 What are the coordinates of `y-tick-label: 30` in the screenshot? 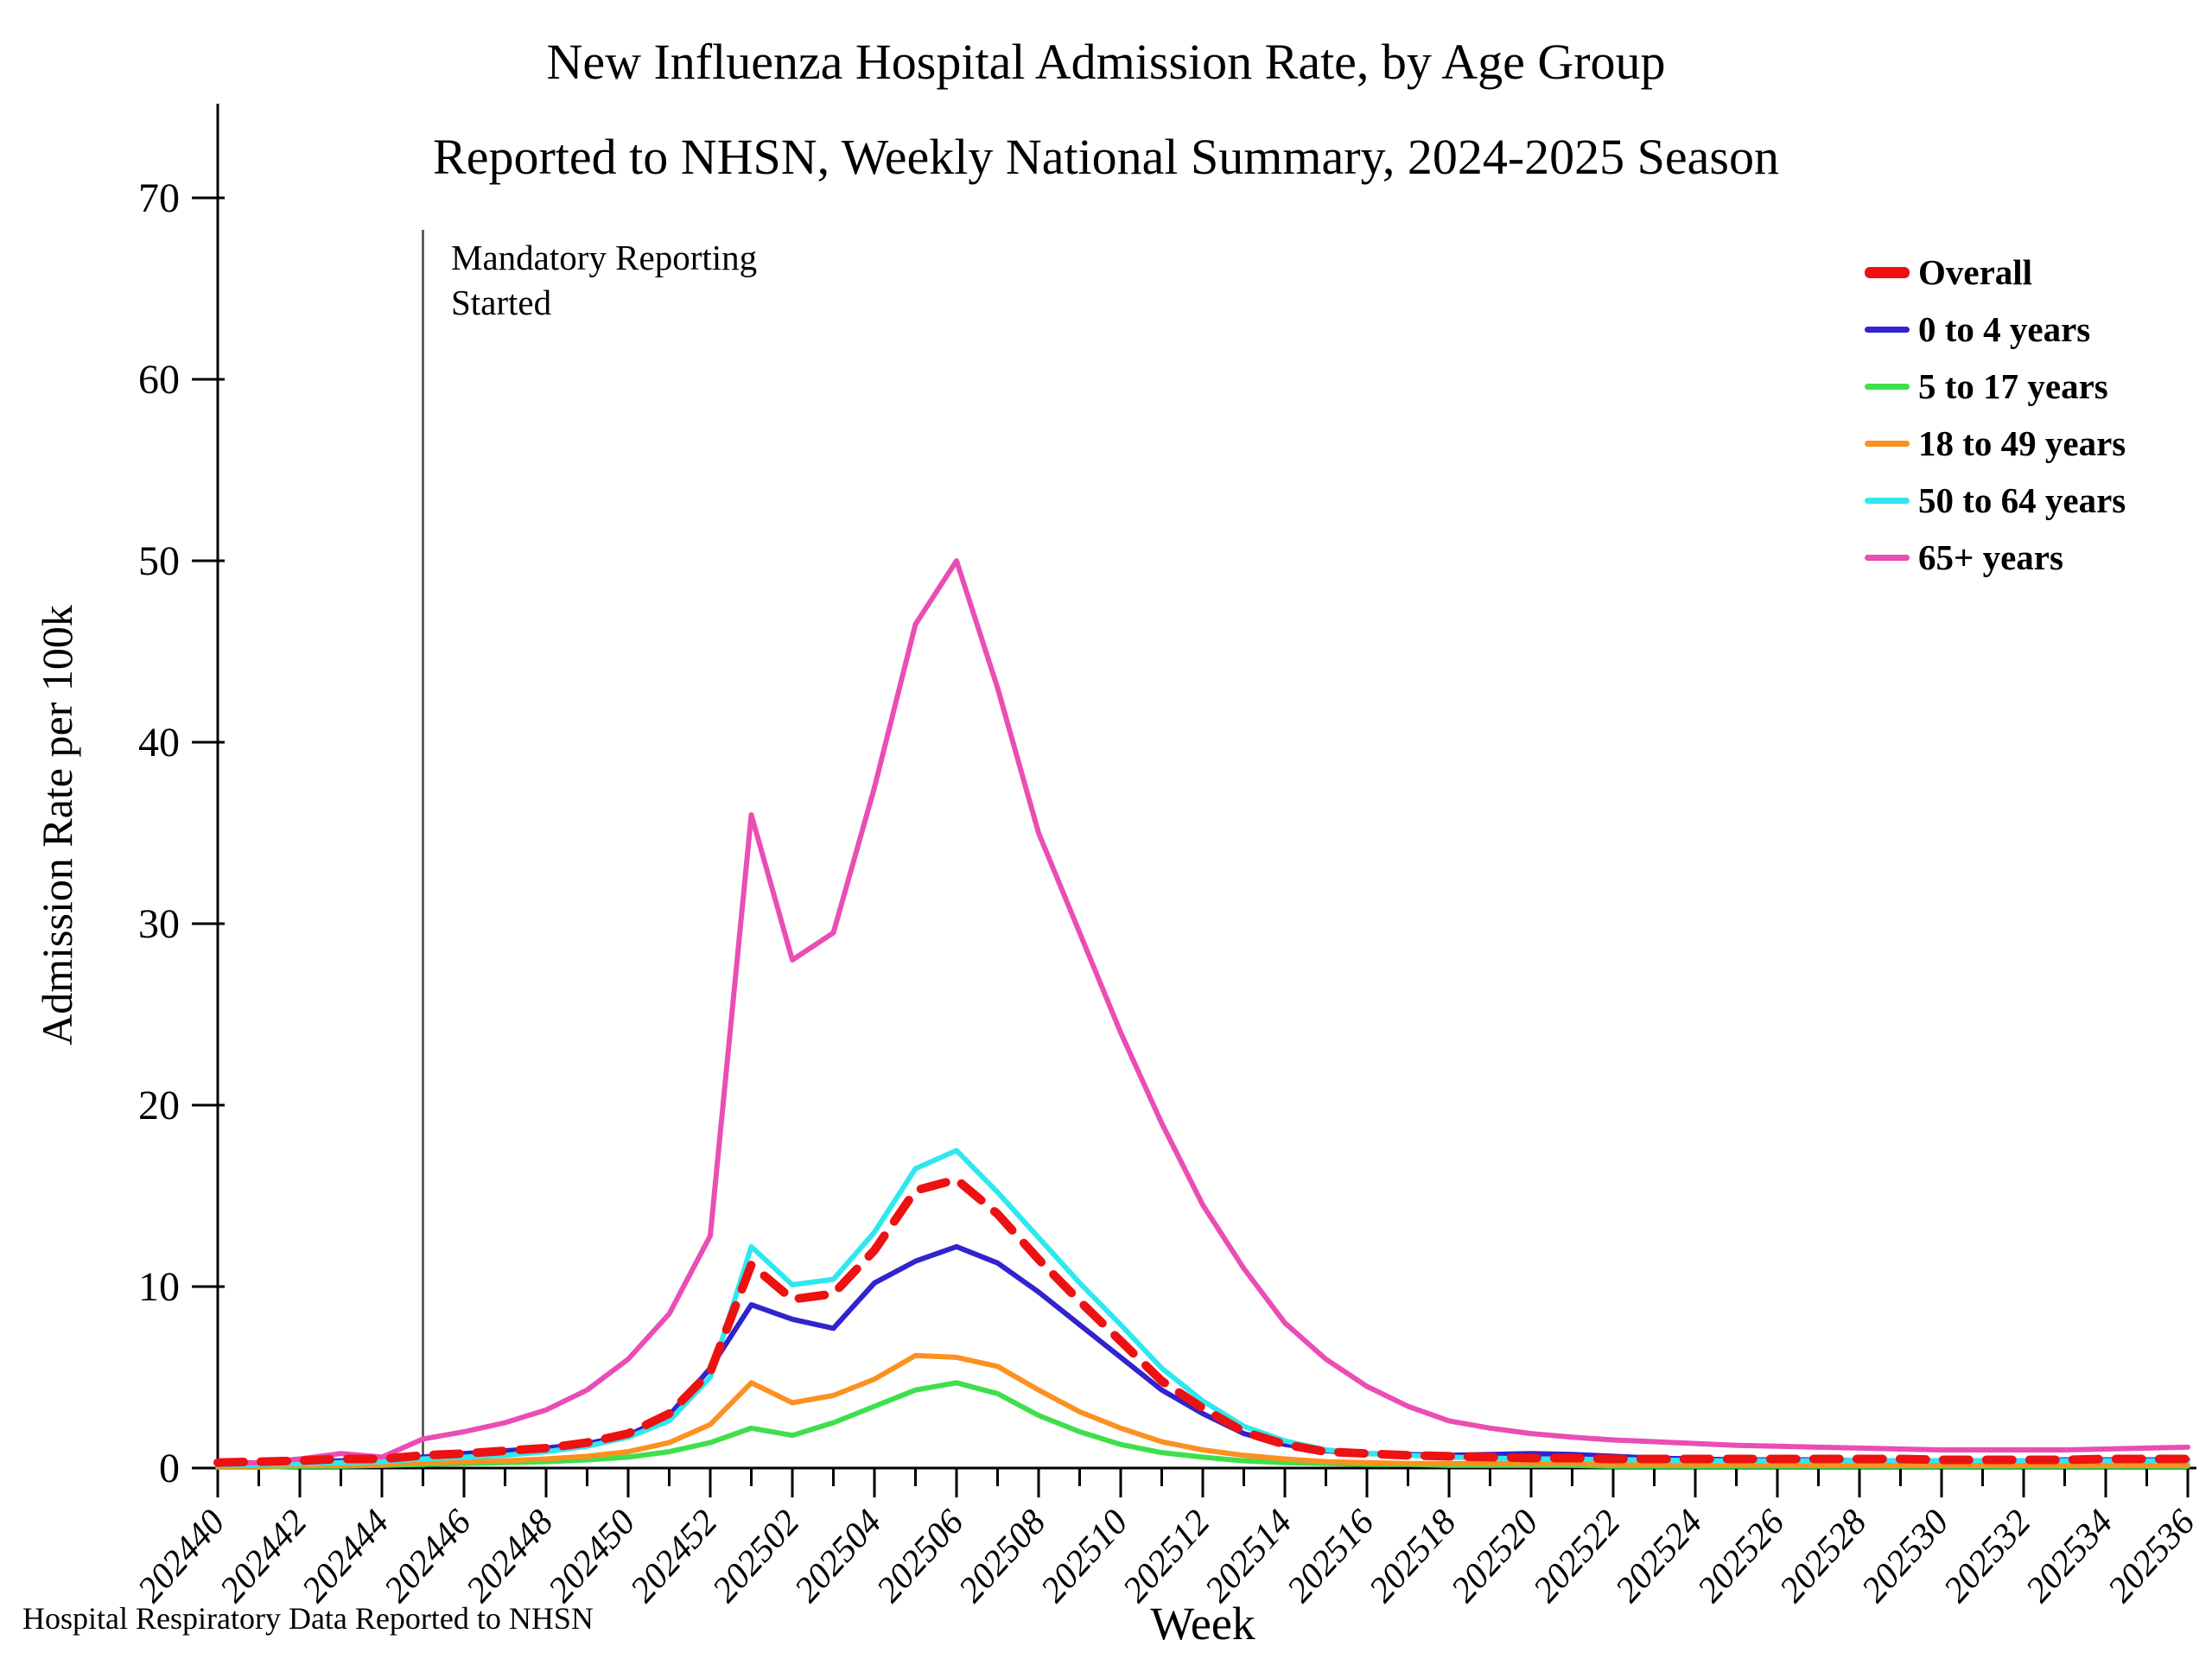 It's located at (159, 924).